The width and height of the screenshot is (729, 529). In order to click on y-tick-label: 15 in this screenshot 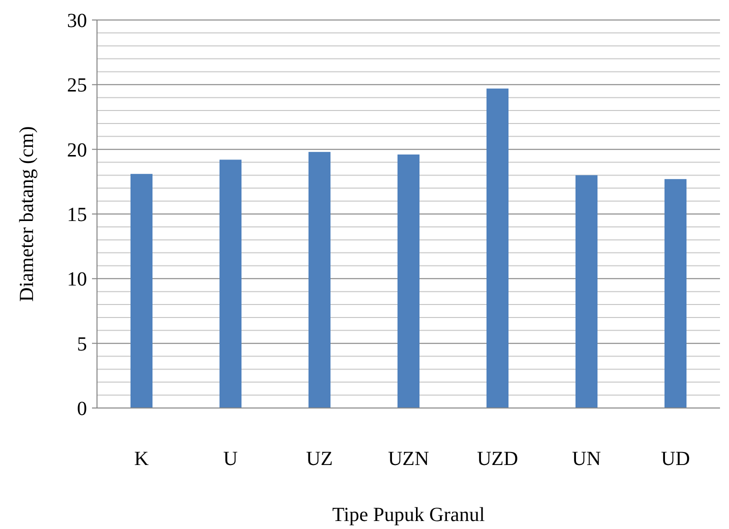, I will do `click(77, 215)`.